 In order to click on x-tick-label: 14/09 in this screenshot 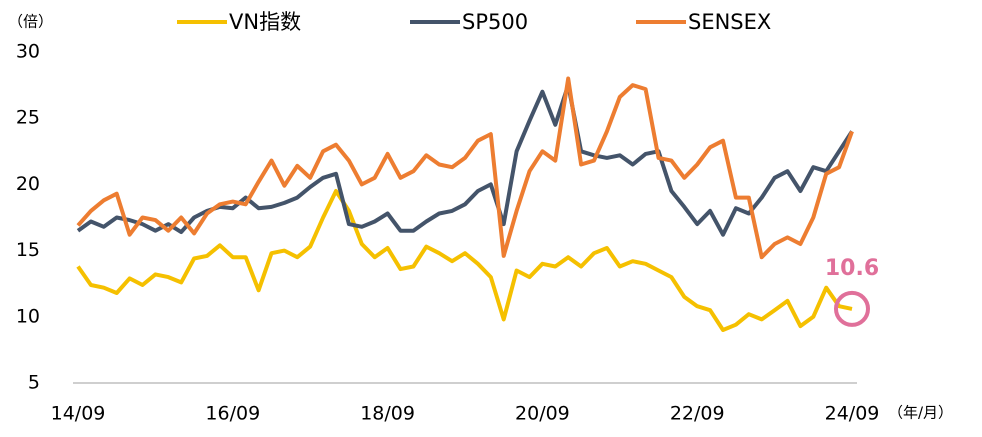, I will do `click(78, 414)`.